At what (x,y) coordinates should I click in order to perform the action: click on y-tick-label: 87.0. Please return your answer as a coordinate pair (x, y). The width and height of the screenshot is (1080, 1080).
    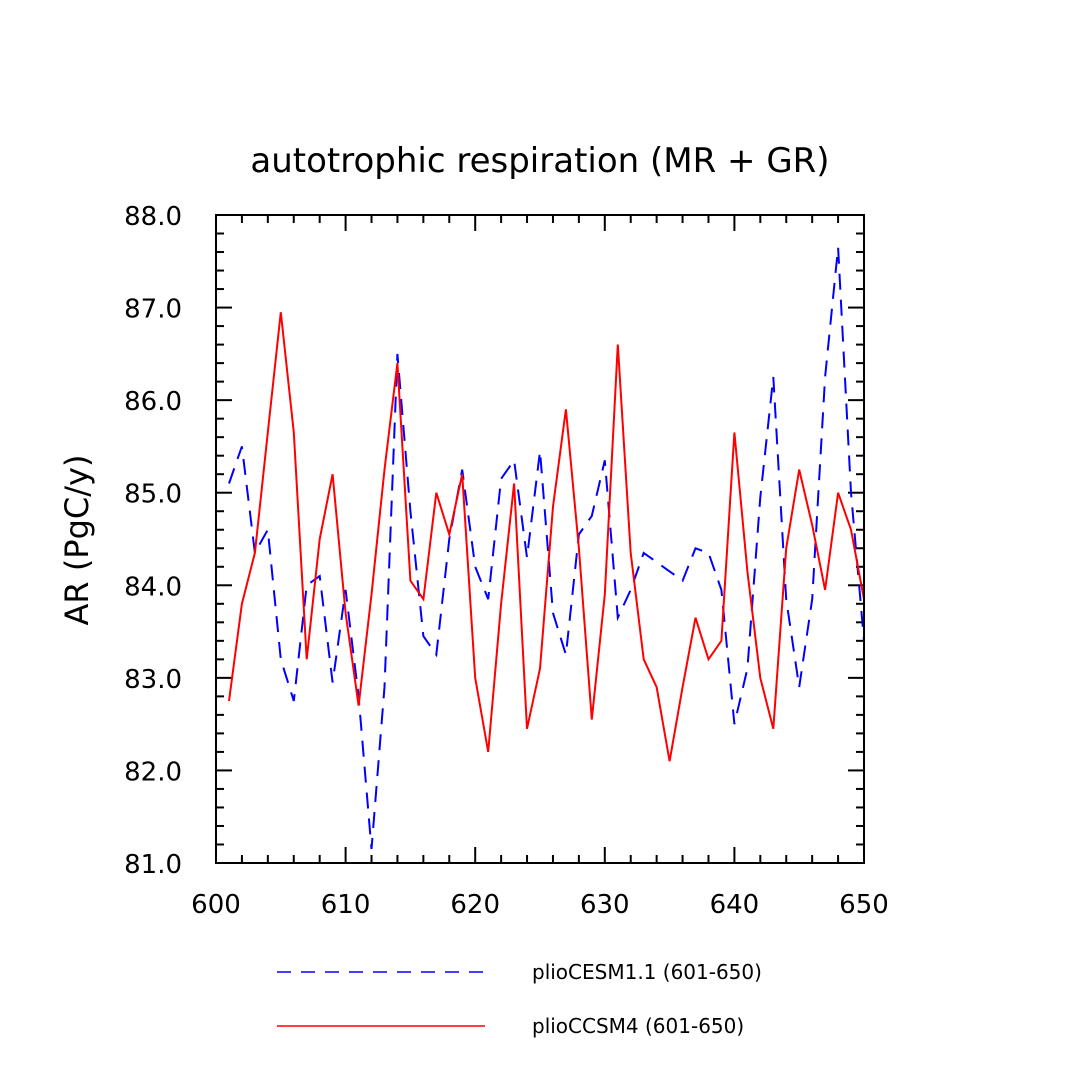
    Looking at the image, I should click on (153, 310).